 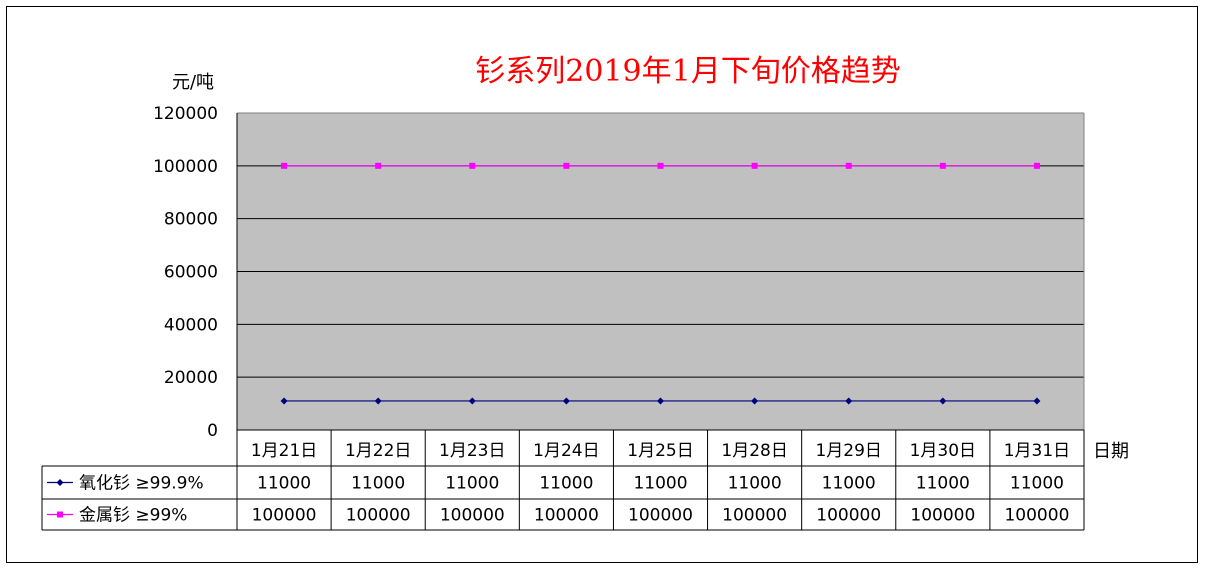 What do you see at coordinates (943, 451) in the screenshot?
I see `x-tick-label: 1月30日` at bounding box center [943, 451].